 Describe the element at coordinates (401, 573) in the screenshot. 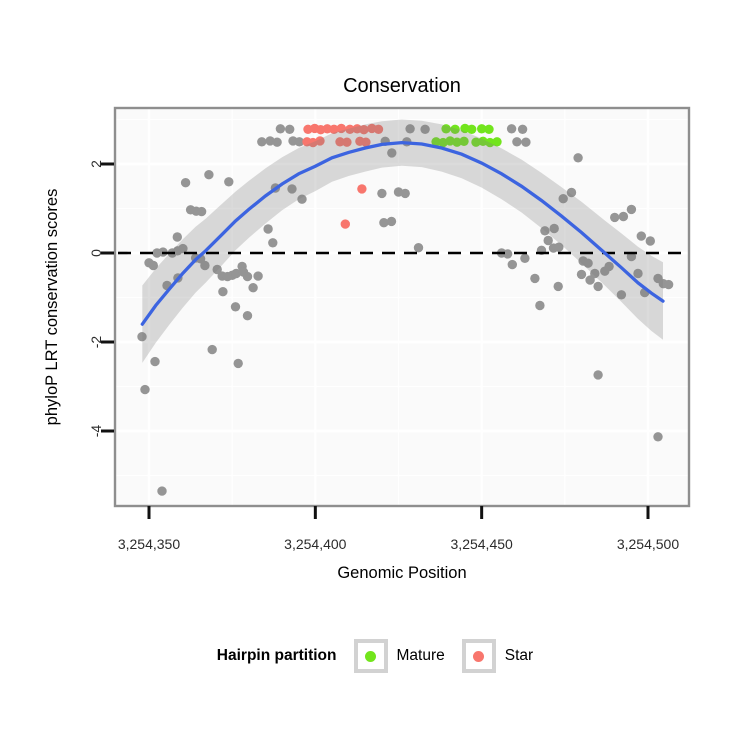

I see `x-axis-title: Genomic Position` at that location.